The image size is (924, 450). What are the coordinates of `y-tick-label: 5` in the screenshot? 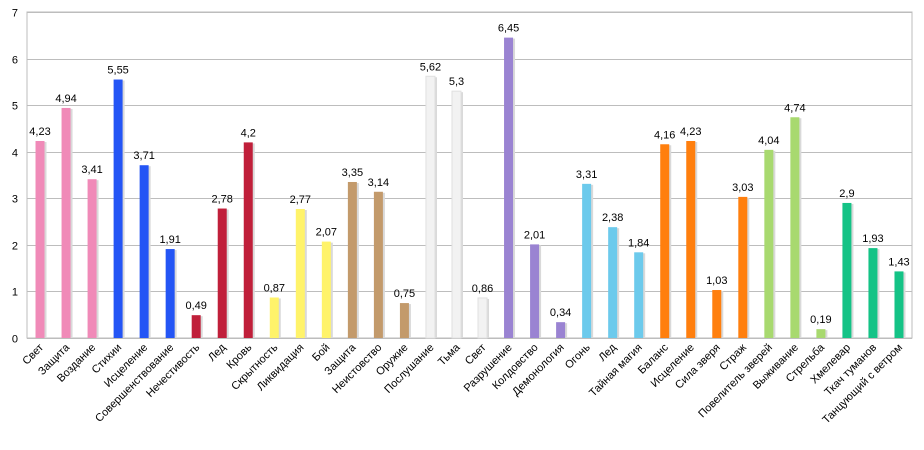 It's located at (15, 107).